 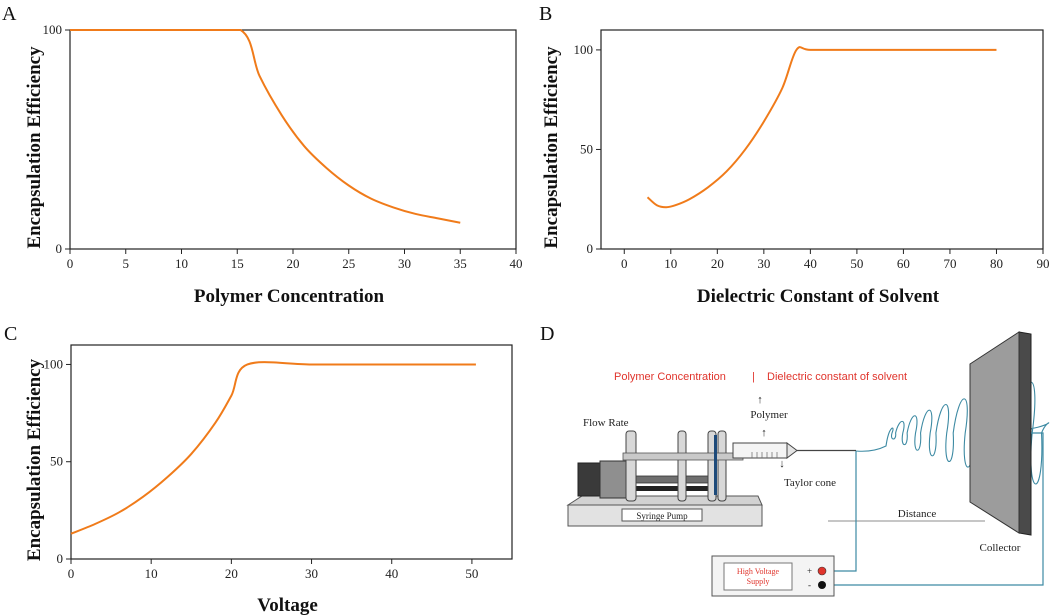 What do you see at coordinates (821, 127) in the screenshot?
I see `series-line-b` at bounding box center [821, 127].